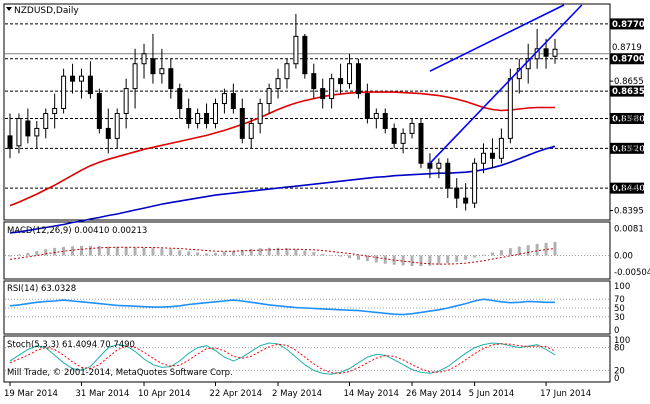 Image resolution: width=650 pixels, height=404 pixels. I want to click on rsi-axis-label: 100, so click(622, 287).